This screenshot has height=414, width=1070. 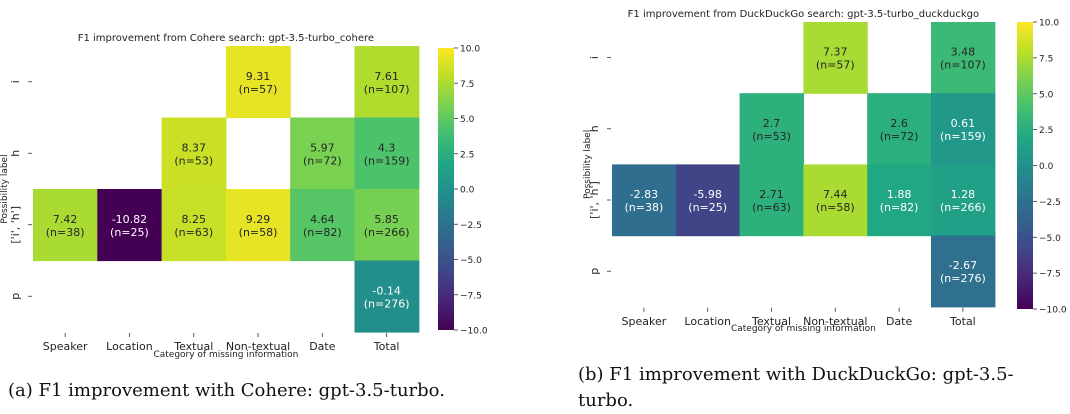 What do you see at coordinates (1050, 203) in the screenshot?
I see `colorbar-tick-label: −2.5` at bounding box center [1050, 203].